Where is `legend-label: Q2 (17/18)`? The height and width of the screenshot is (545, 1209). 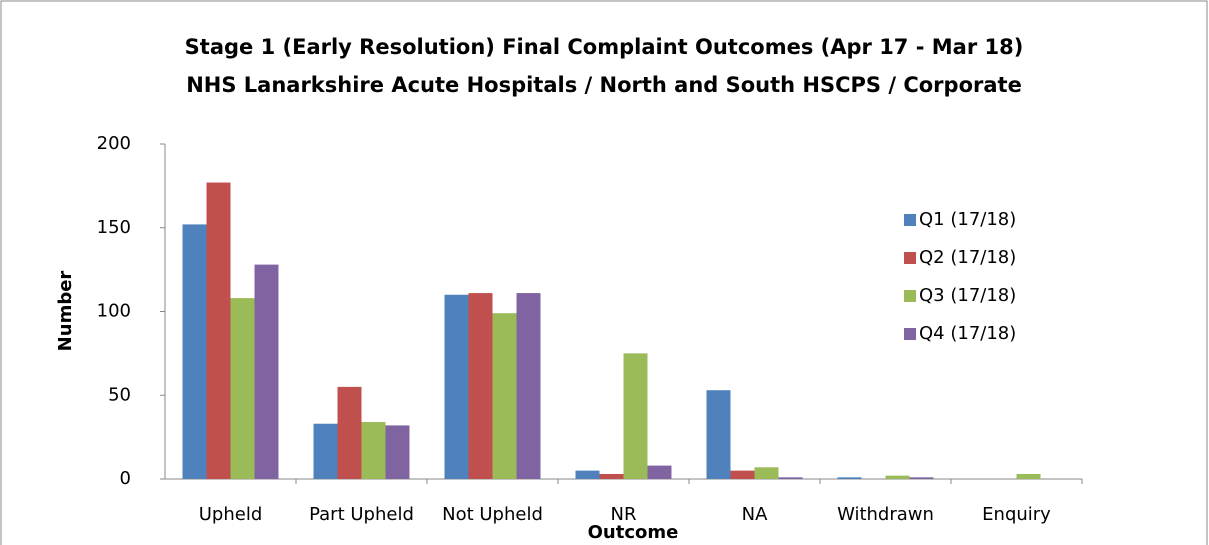 legend-label: Q2 (17/18) is located at coordinates (967, 257).